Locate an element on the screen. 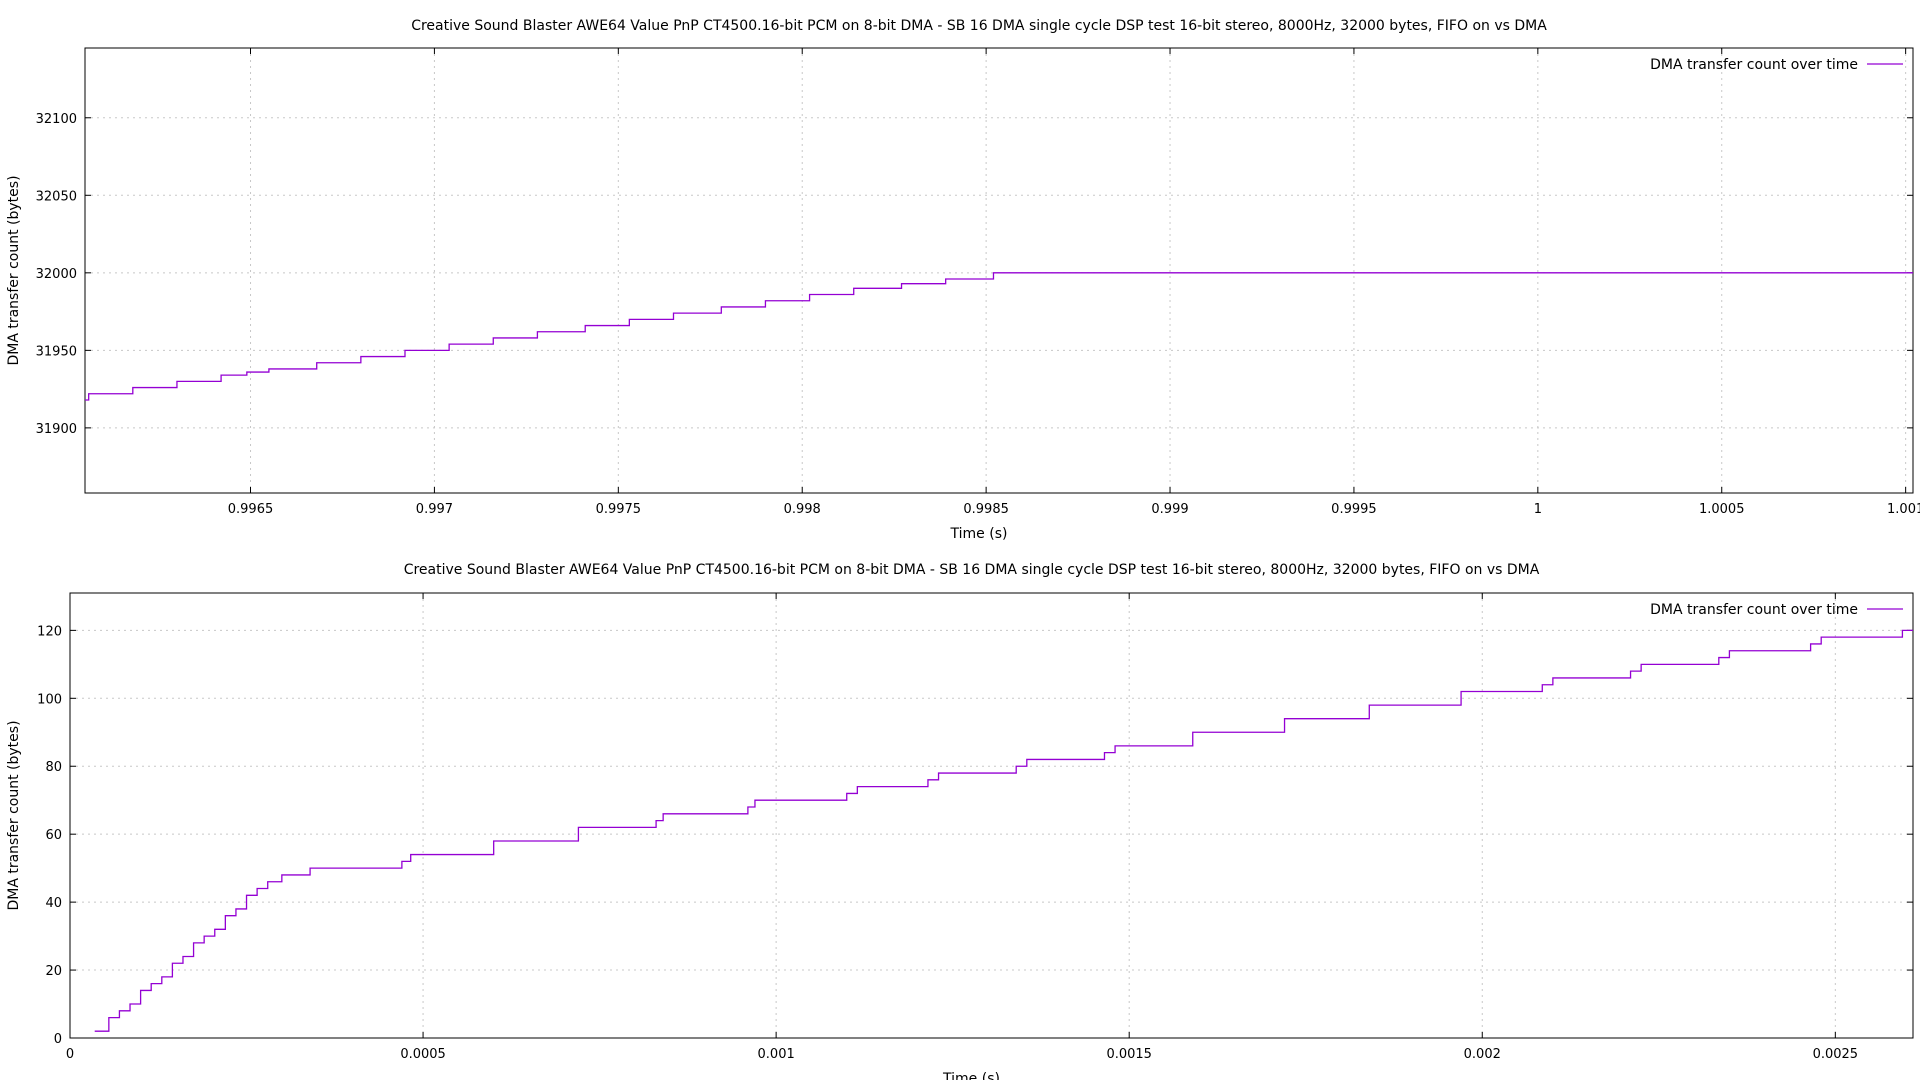 The height and width of the screenshot is (1084, 1920). x-tick-label: 1 is located at coordinates (1538, 509).